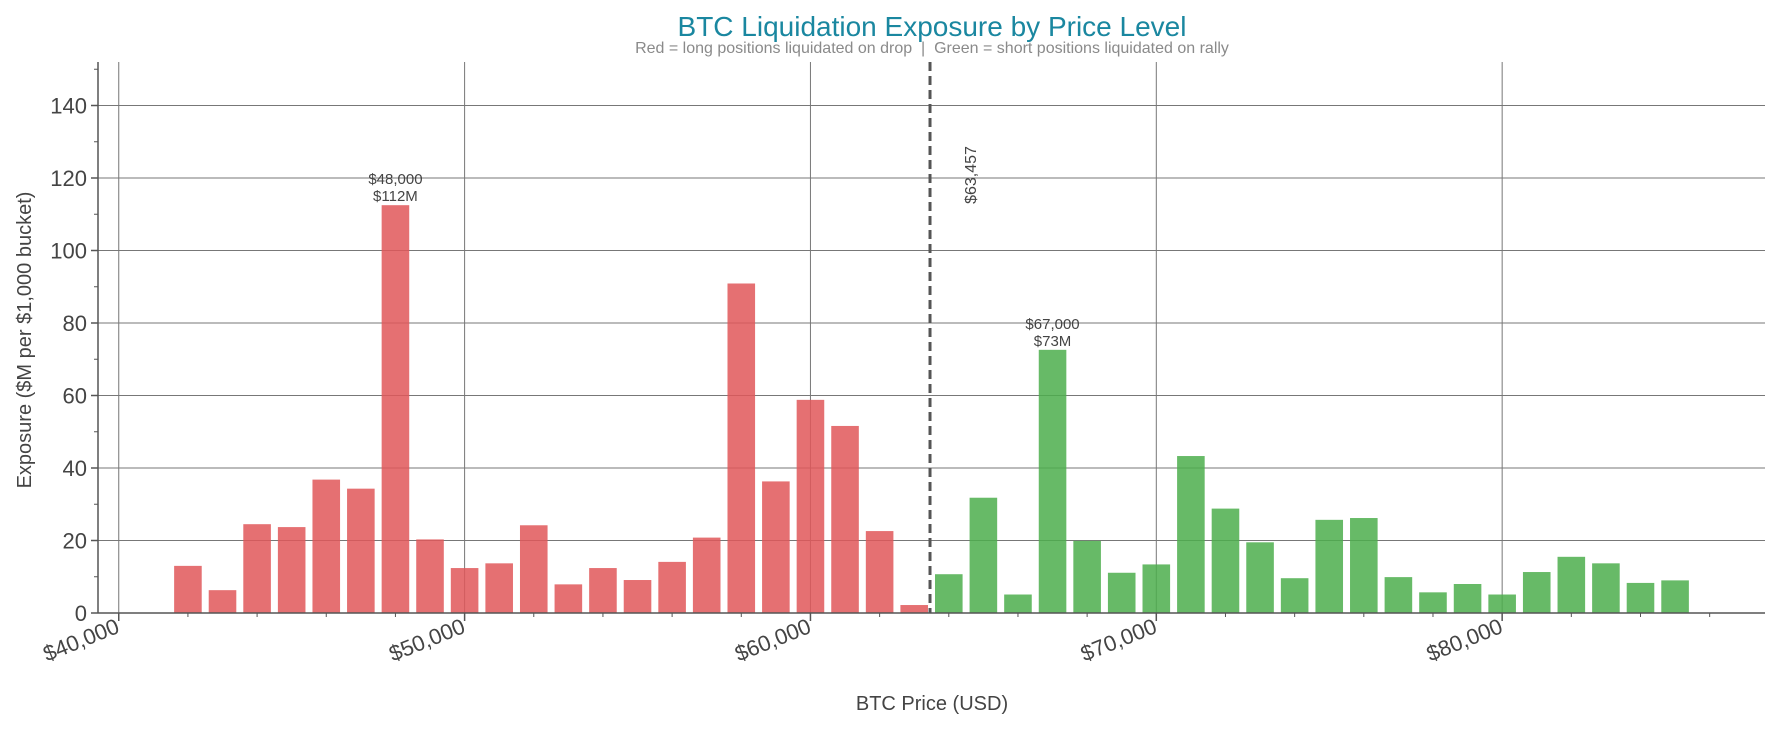  I want to click on x-tick-label: $60,000, so click(772, 639).